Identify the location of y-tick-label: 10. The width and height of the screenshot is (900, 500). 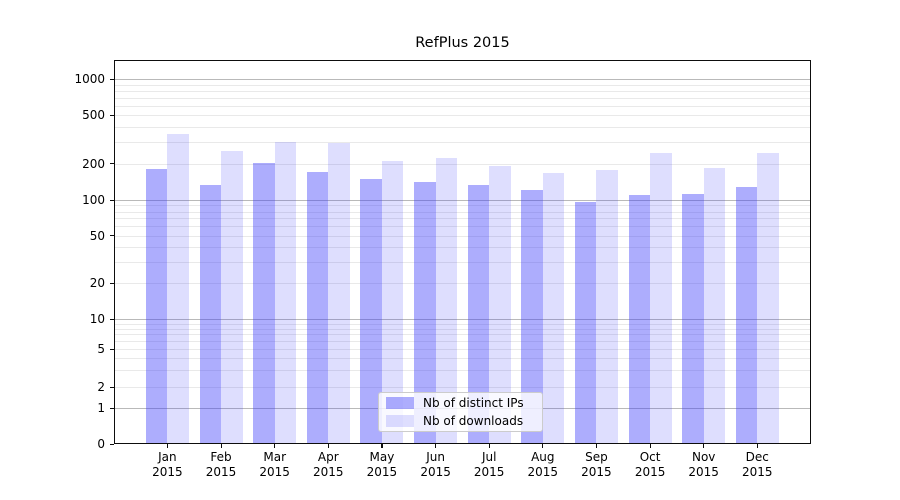
(97, 319).